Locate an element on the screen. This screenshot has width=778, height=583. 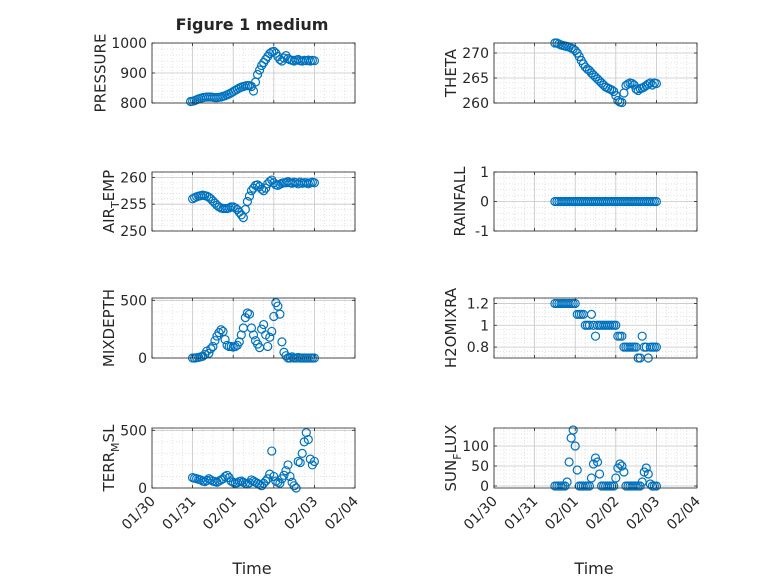
y-tick-label: 800 is located at coordinates (133, 104).